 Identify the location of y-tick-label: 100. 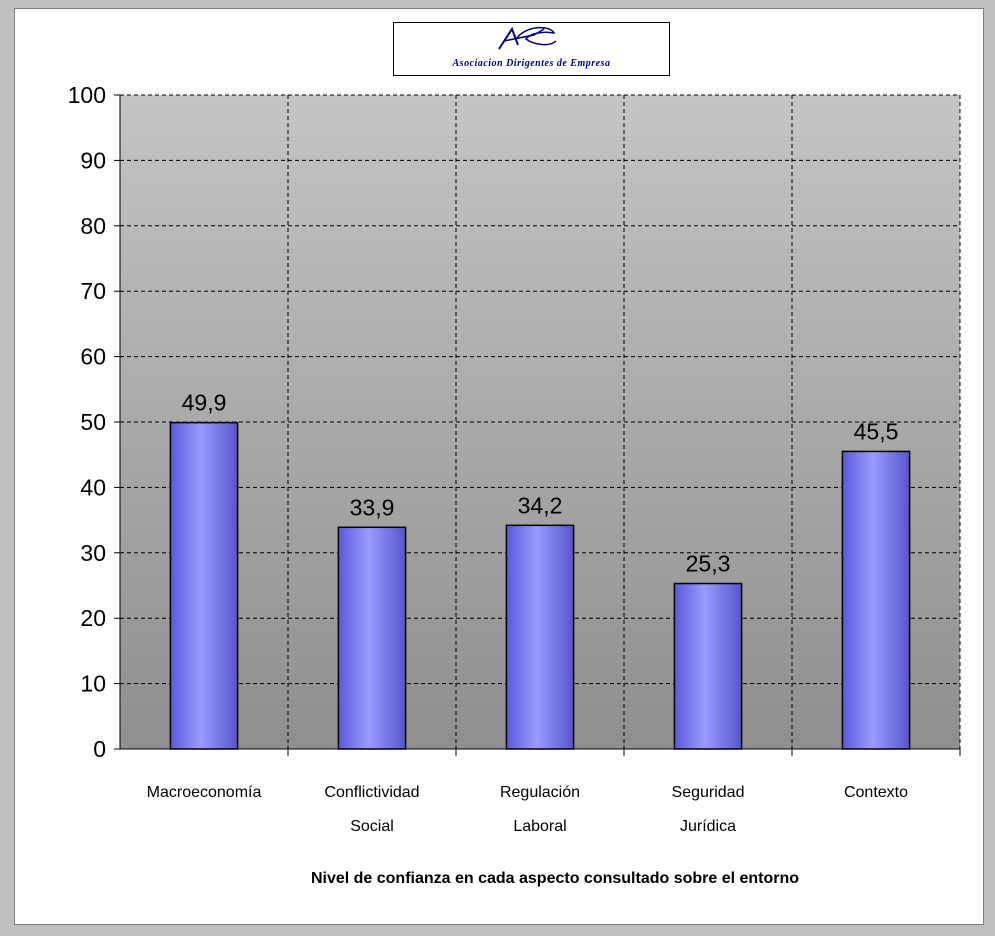
(87, 95).